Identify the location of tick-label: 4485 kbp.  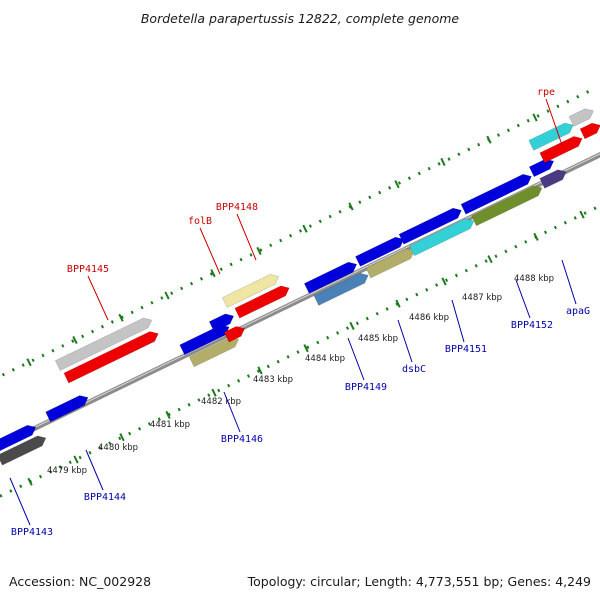
(378, 339).